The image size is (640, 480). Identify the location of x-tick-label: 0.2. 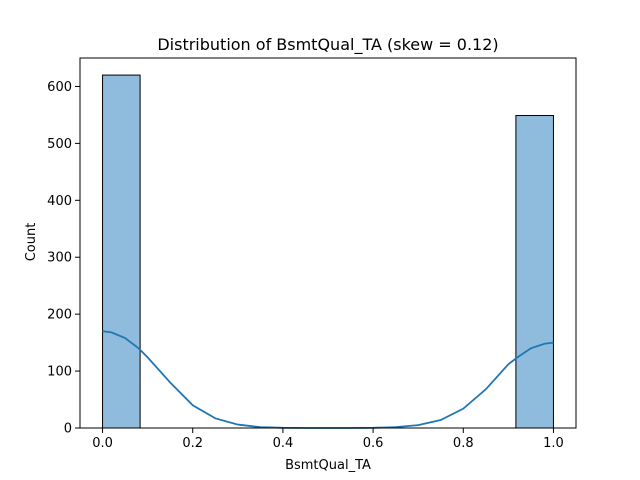
(192, 443).